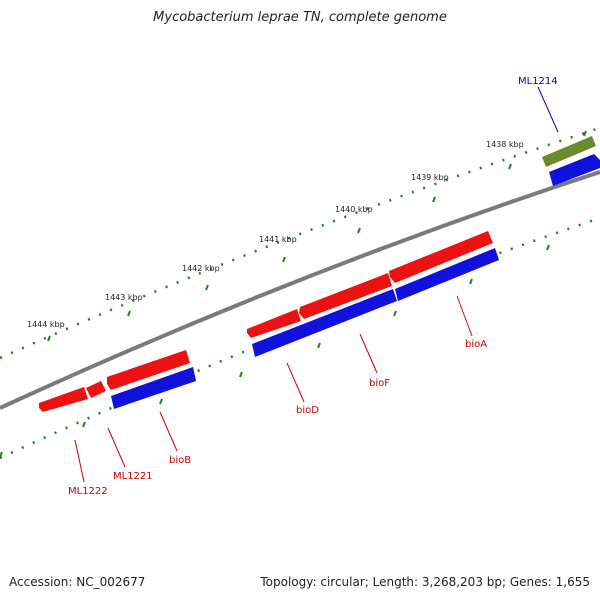 The width and height of the screenshot is (600, 600). Describe the element at coordinates (569, 151) in the screenshot. I see `gene-ML1214` at that location.